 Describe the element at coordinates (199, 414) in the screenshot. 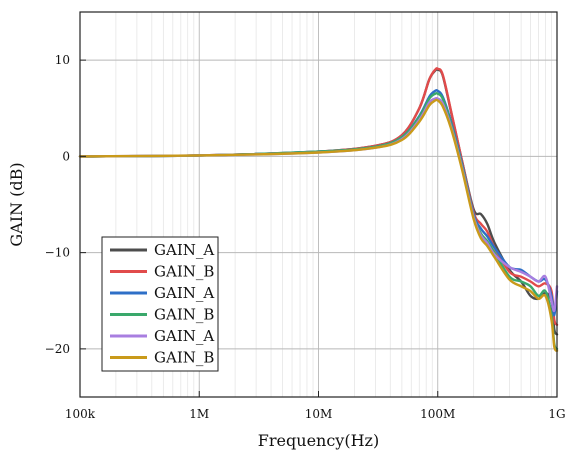

I see `x-tick-label: 1M` at that location.